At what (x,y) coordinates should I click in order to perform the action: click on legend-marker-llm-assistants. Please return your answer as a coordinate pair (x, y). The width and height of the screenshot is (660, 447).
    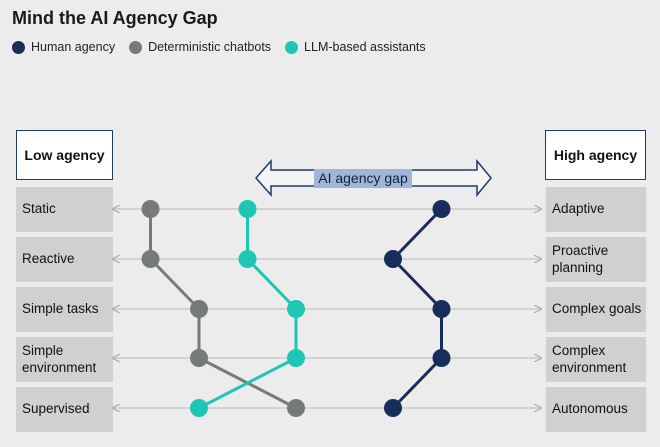
    Looking at the image, I should click on (292, 47).